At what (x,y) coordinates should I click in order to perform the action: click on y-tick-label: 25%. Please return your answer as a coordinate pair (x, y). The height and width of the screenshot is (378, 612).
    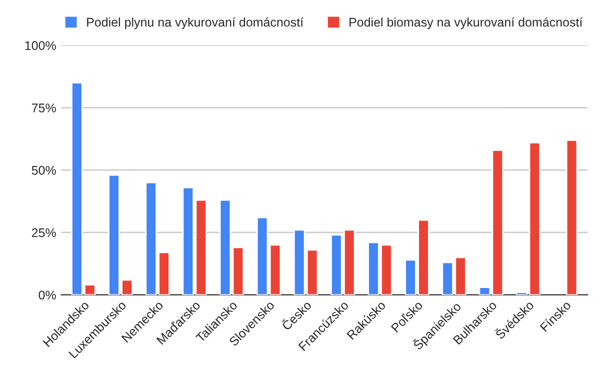
    Looking at the image, I should click on (44, 233).